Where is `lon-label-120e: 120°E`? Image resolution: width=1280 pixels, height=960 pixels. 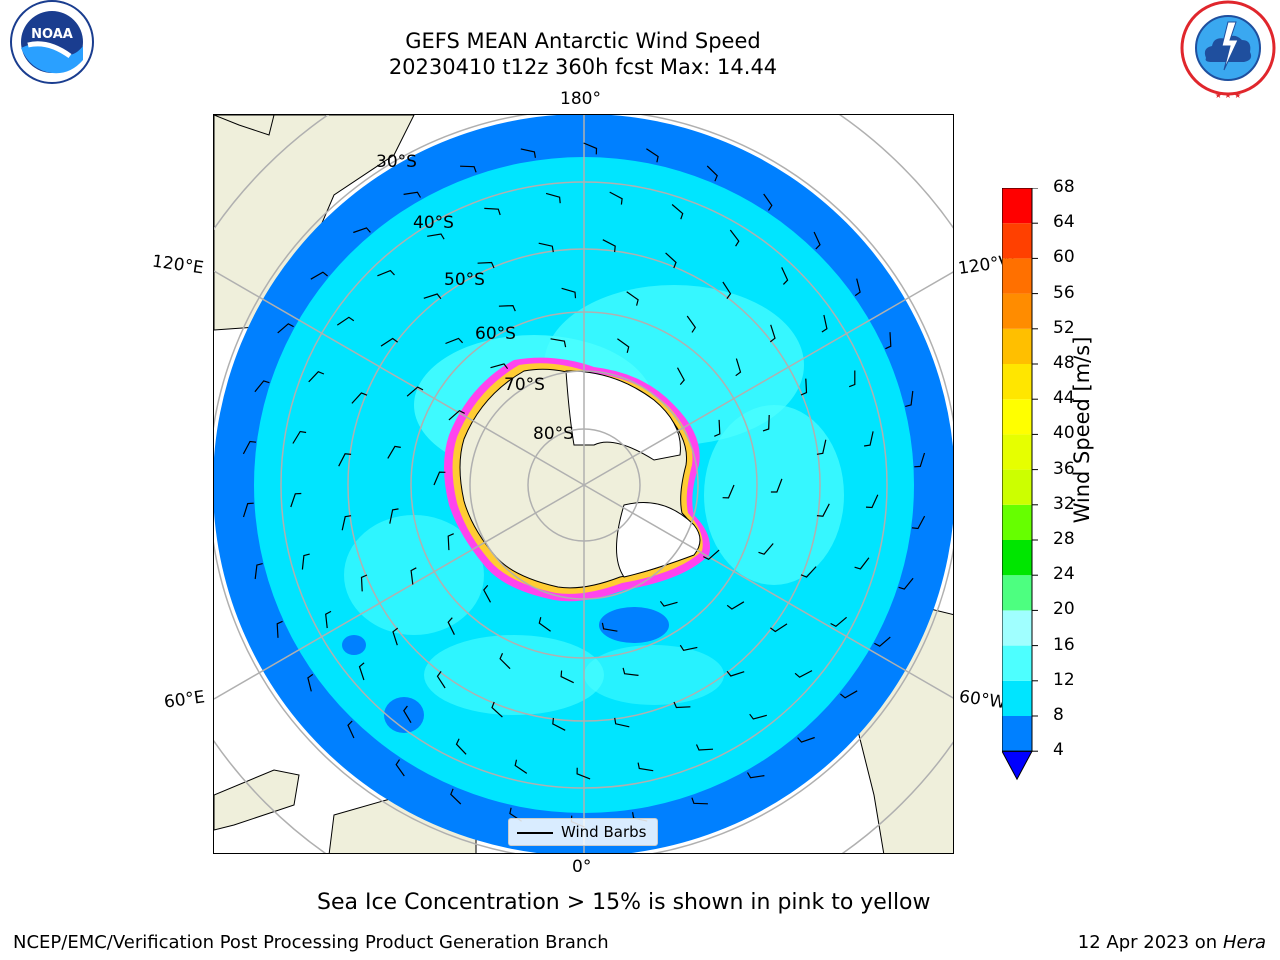 lon-label-120e: 120°E is located at coordinates (177, 265).